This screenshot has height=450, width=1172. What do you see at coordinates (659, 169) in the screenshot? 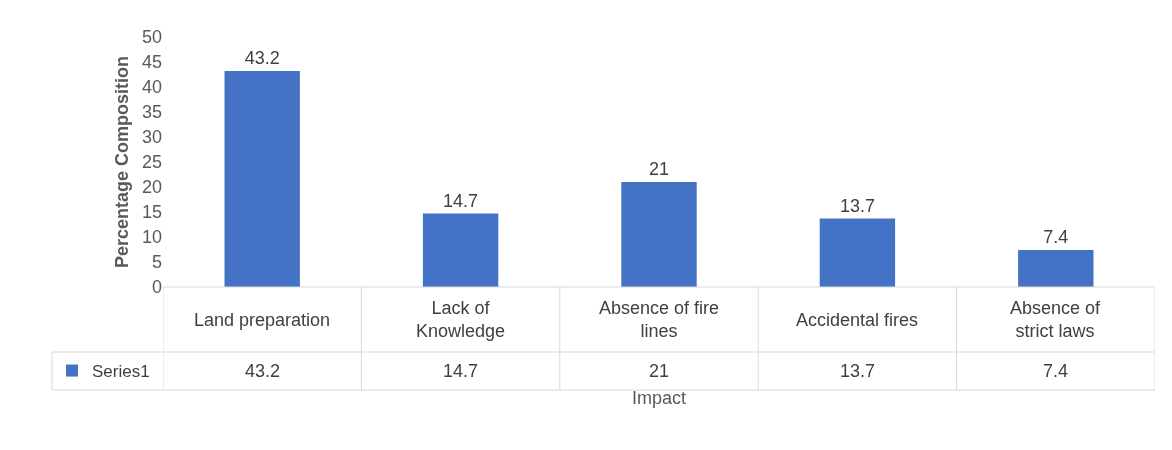
I see `text: 21` at bounding box center [659, 169].